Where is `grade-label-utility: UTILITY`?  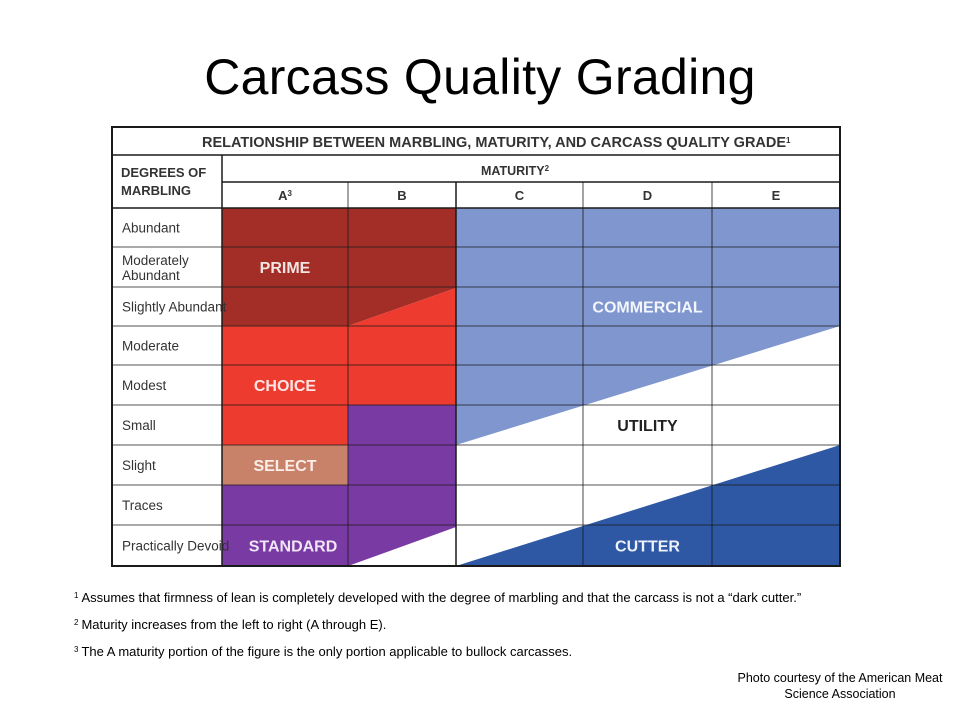 grade-label-utility: UTILITY is located at coordinates (647, 426).